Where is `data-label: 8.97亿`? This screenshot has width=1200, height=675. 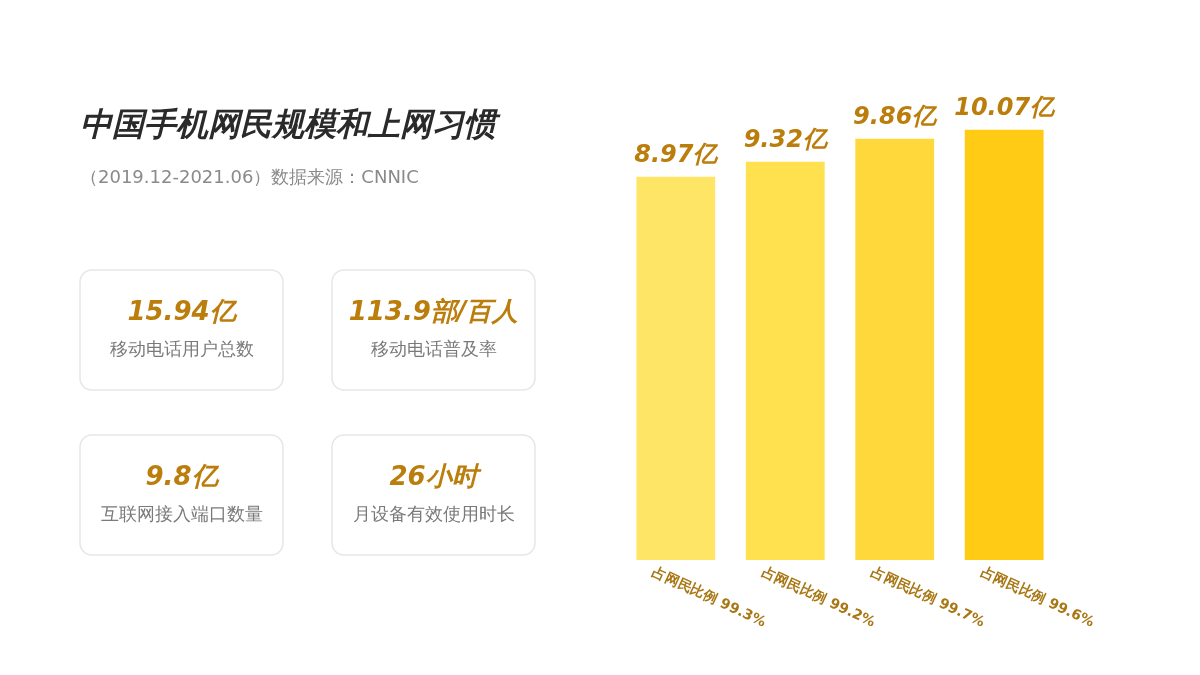 data-label: 8.97亿 is located at coordinates (677, 153).